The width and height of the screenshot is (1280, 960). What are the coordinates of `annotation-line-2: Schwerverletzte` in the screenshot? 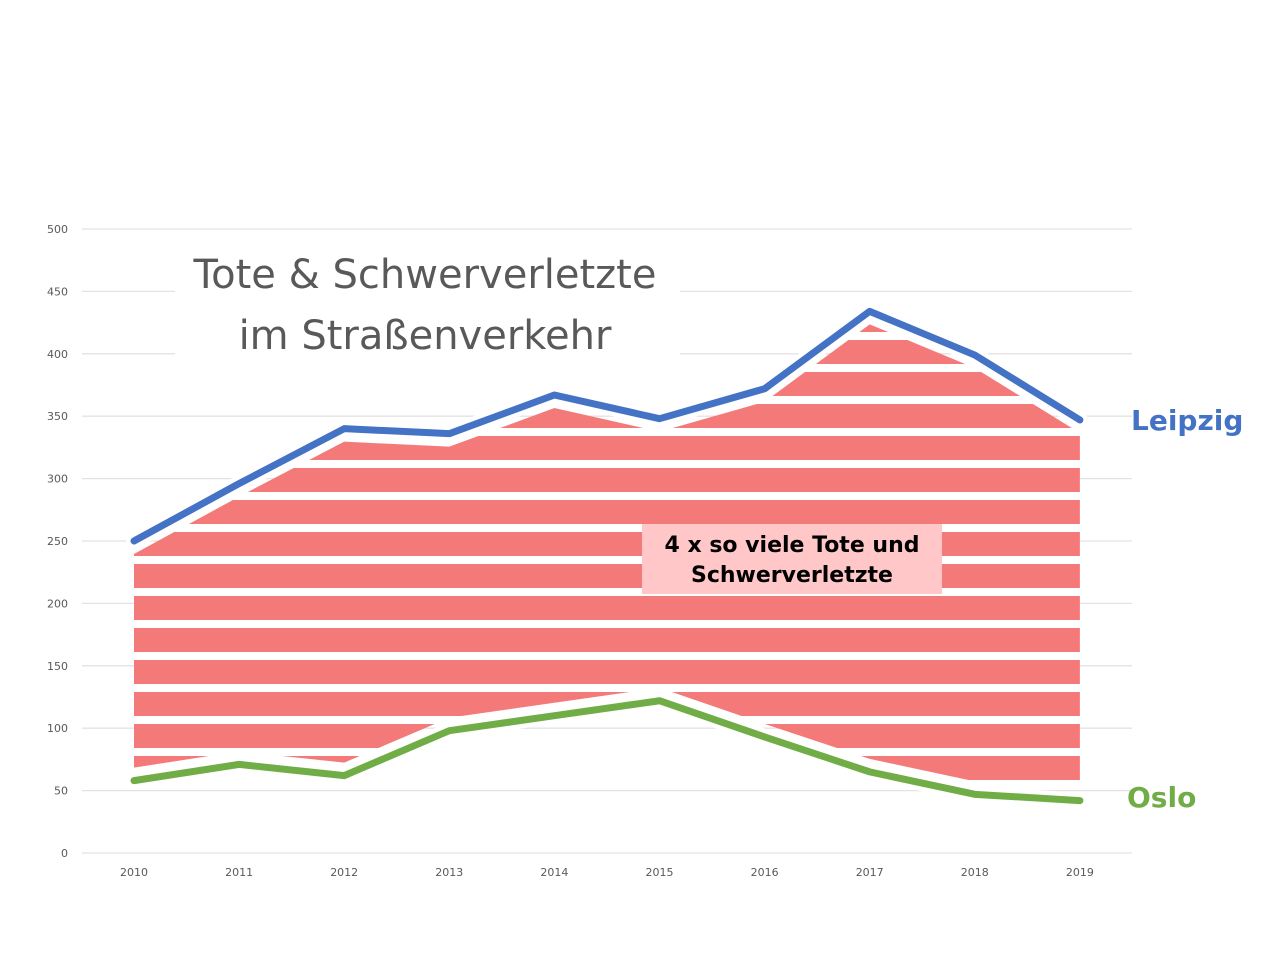 It's located at (792, 575).